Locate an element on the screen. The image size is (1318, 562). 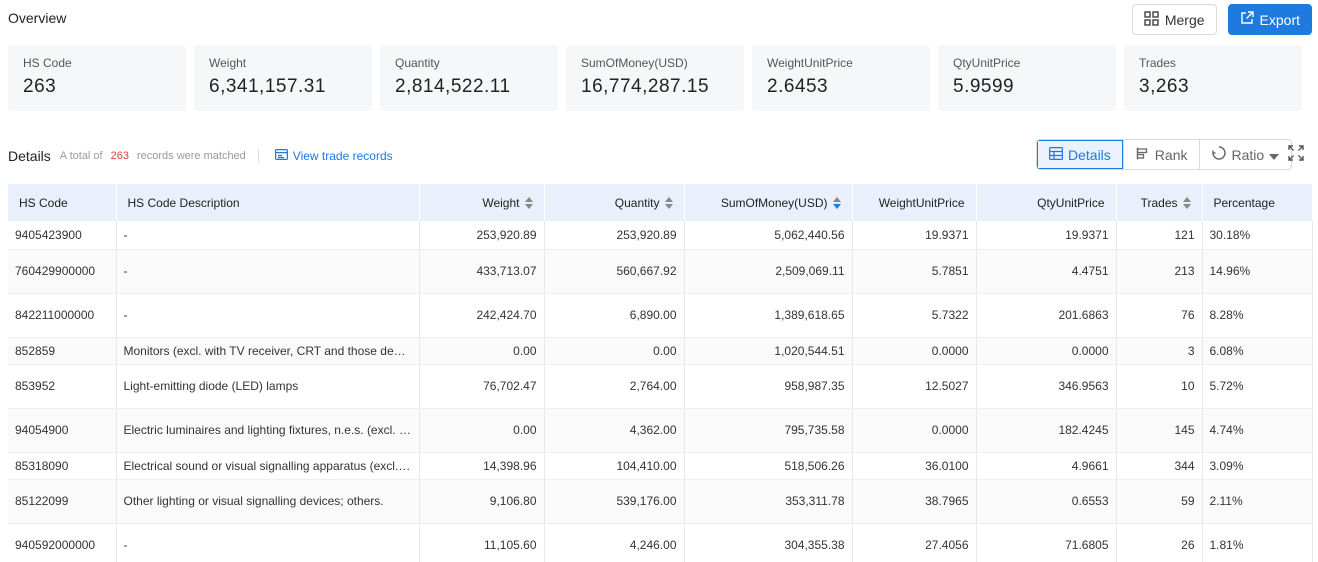
cell-weight-unit-price: 5.7851 is located at coordinates (914, 271).